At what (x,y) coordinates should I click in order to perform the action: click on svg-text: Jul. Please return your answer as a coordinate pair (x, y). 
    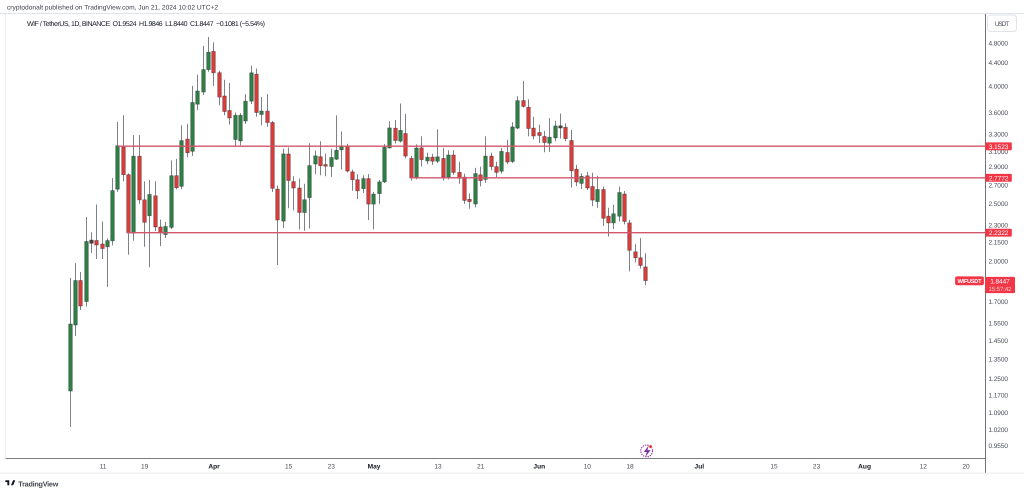
    Looking at the image, I should click on (700, 467).